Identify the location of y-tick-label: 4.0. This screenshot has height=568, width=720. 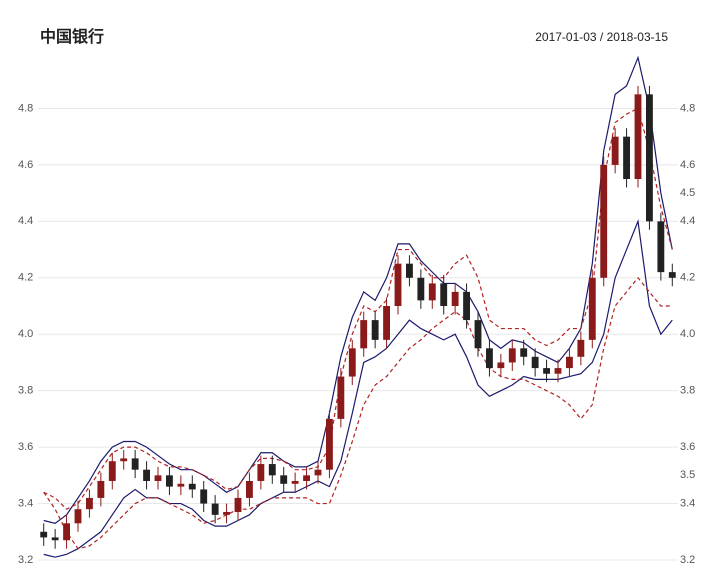
(25, 334).